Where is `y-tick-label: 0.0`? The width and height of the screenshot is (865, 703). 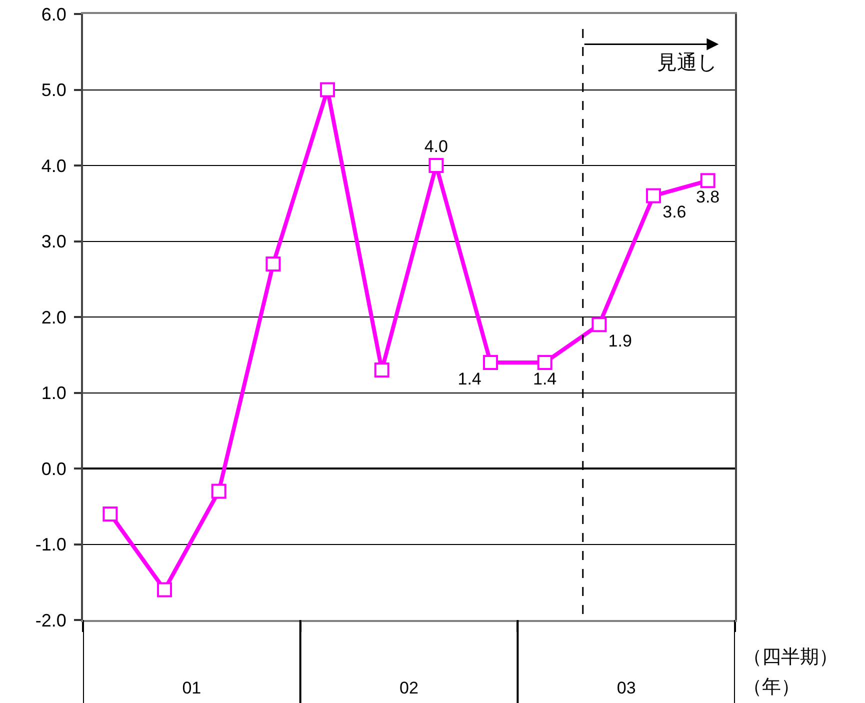
y-tick-label: 0.0 is located at coordinates (53, 468).